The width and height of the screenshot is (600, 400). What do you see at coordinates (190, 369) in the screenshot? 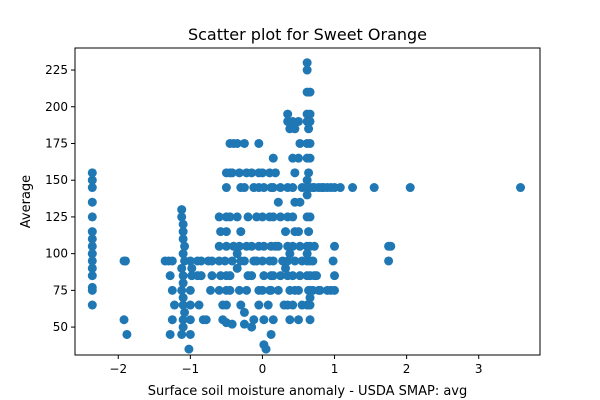
I see `x-tick-label: −1` at bounding box center [190, 369].